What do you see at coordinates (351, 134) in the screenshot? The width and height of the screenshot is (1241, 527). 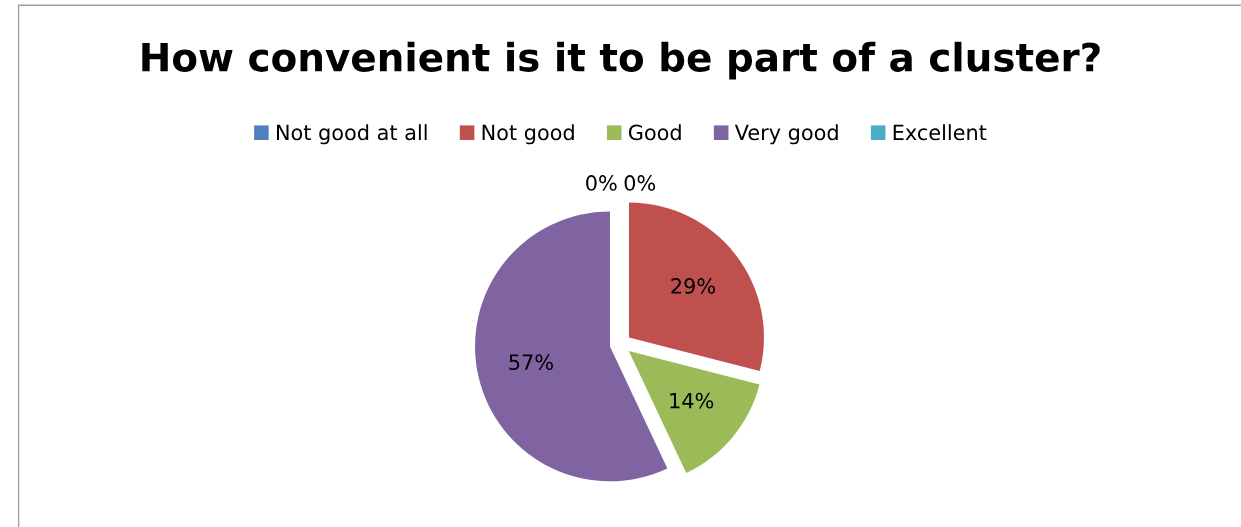 I see `legend-label: Not good at all` at bounding box center [351, 134].